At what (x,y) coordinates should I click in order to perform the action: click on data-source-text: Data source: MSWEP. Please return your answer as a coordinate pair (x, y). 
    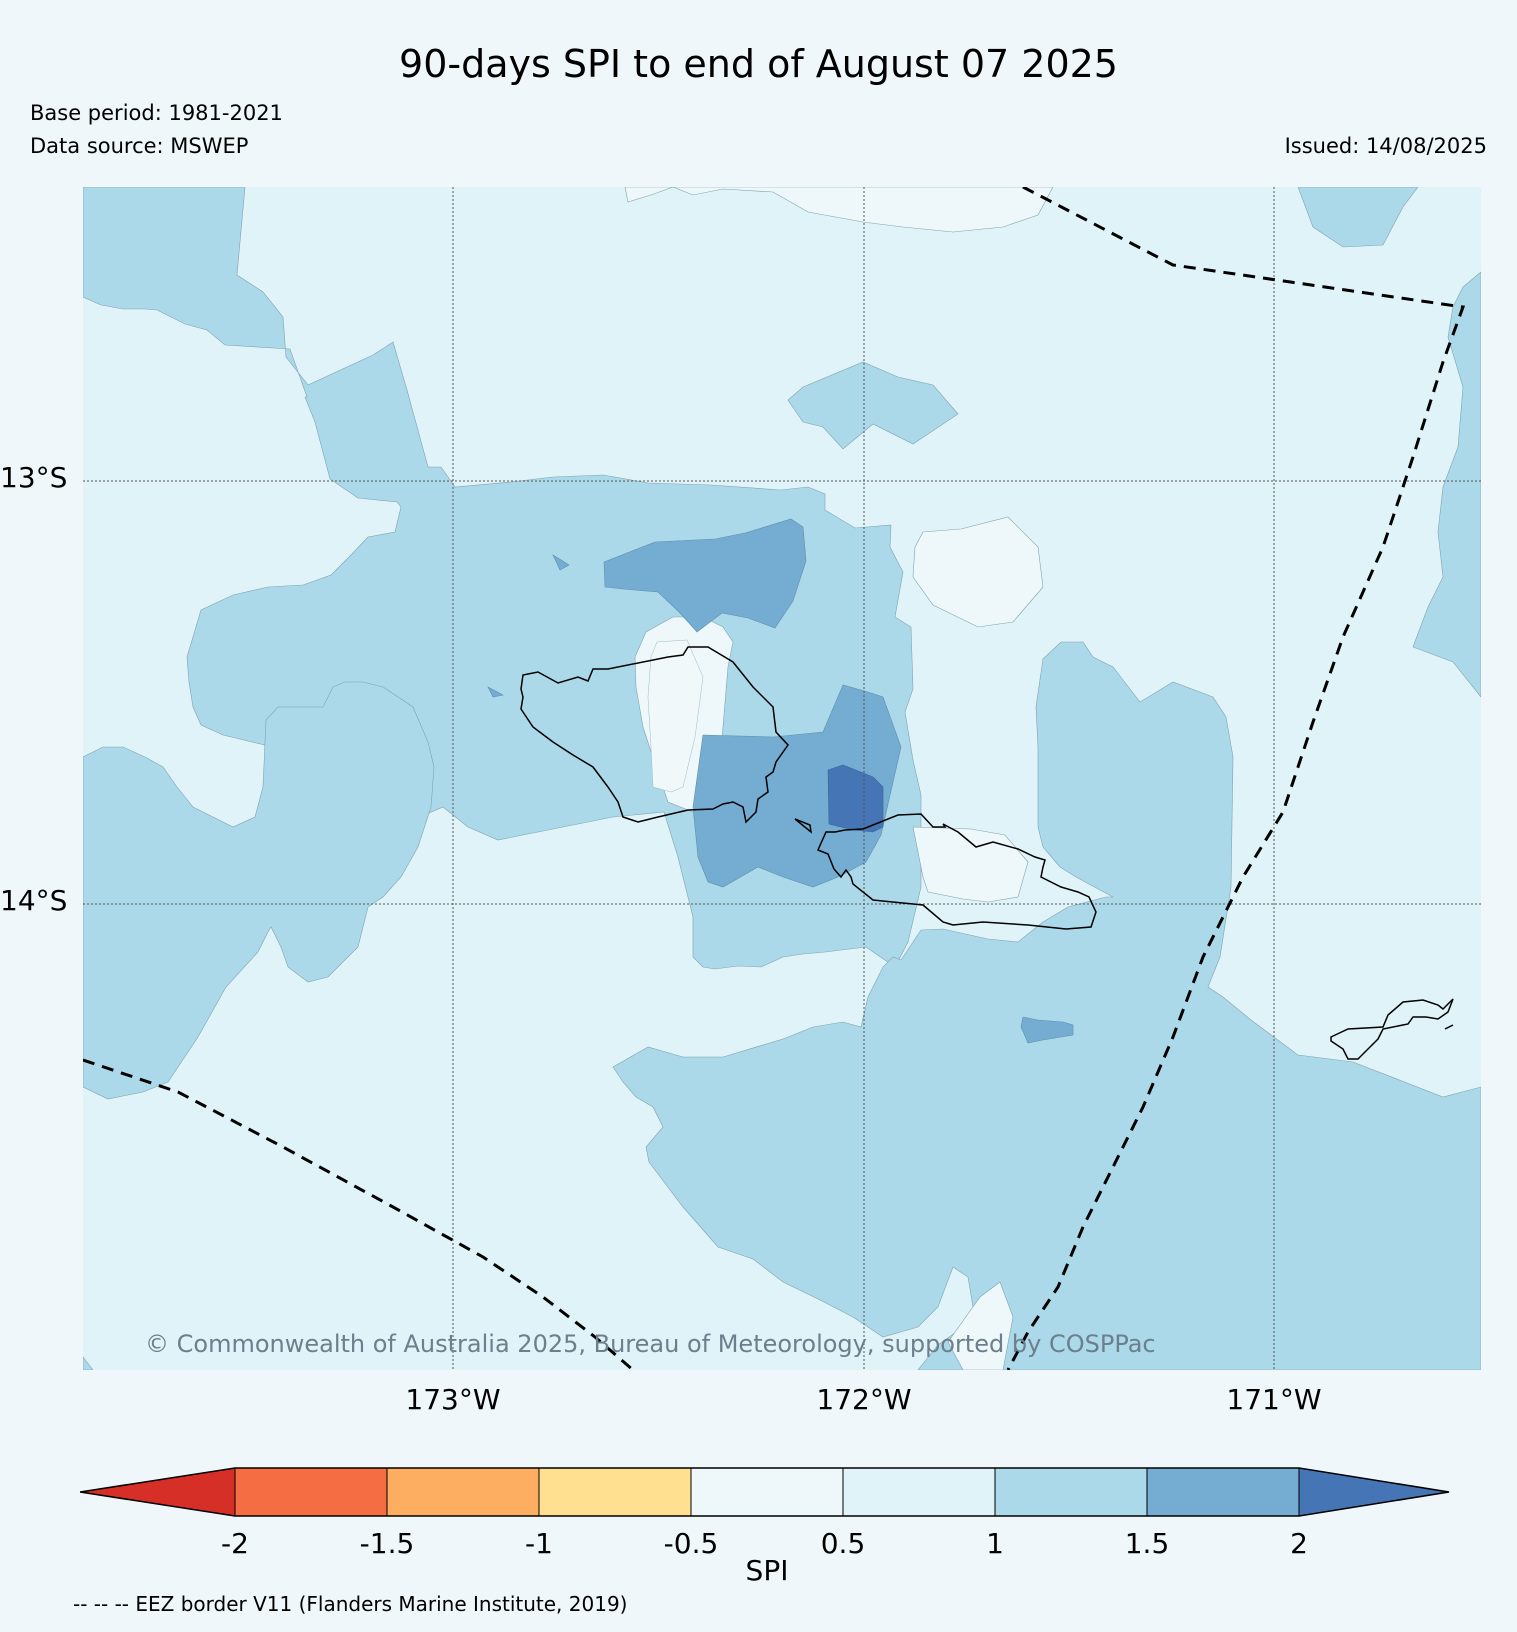
    Looking at the image, I should click on (139, 146).